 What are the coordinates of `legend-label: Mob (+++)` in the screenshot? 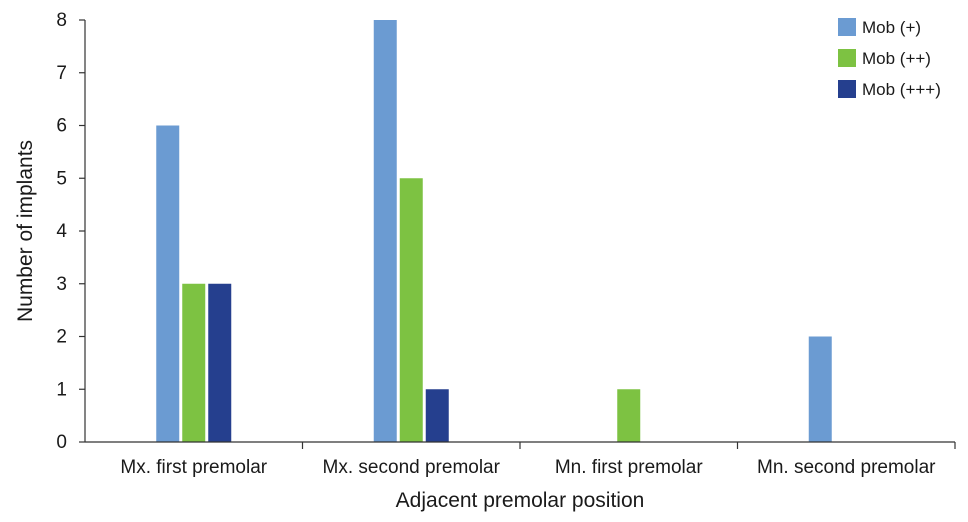 It's located at (901, 89).